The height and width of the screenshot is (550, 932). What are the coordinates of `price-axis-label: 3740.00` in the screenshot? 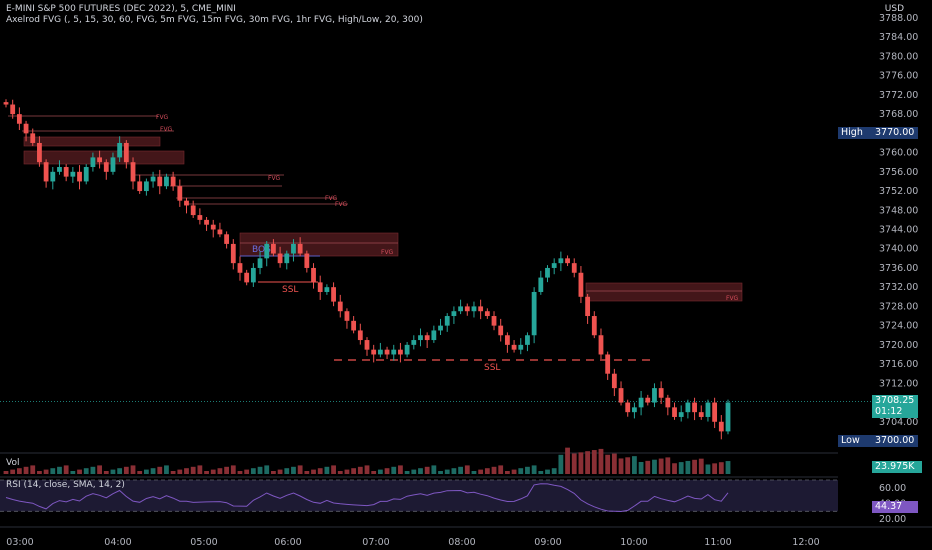 It's located at (898, 249).